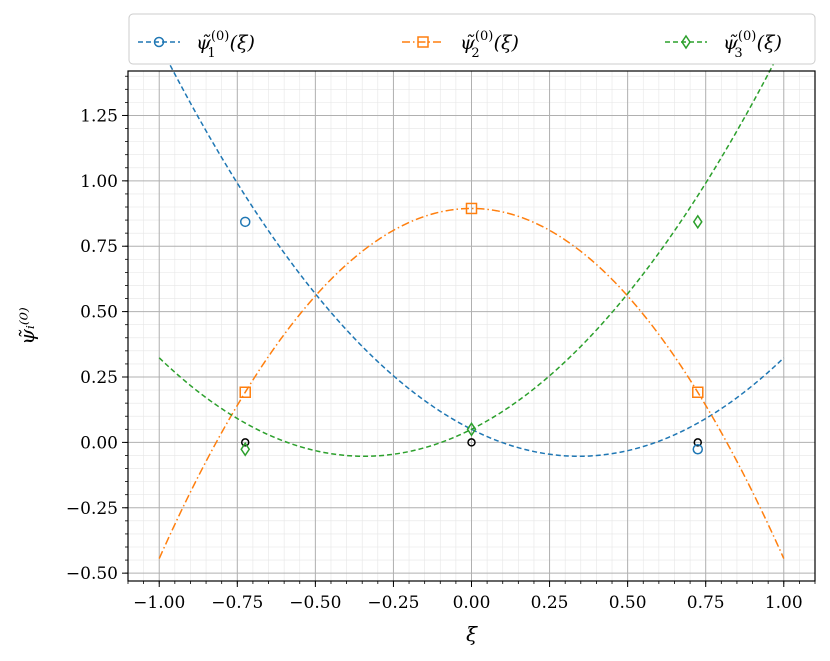  I want to click on legend-label-2: ψ̃(0) 2 (ξ), so click(489, 45).